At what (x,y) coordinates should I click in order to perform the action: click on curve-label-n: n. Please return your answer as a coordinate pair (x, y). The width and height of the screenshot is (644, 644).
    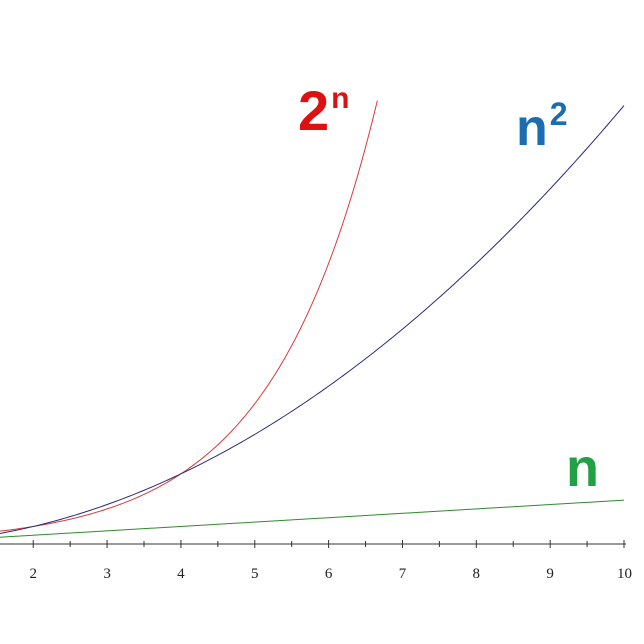
    Looking at the image, I should click on (582, 468).